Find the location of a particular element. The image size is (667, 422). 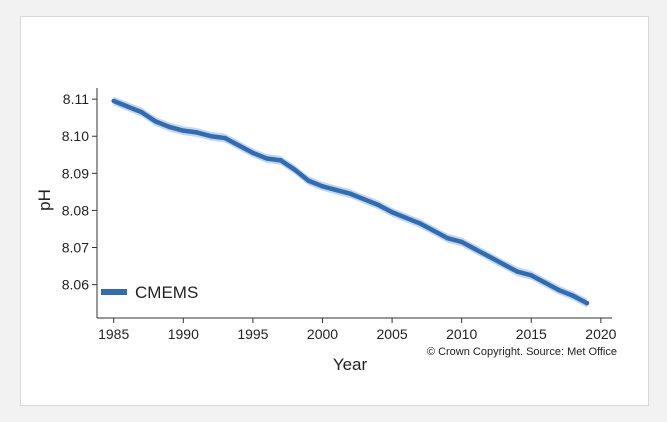

legend-label-cmems: CMEMS is located at coordinates (166, 292).